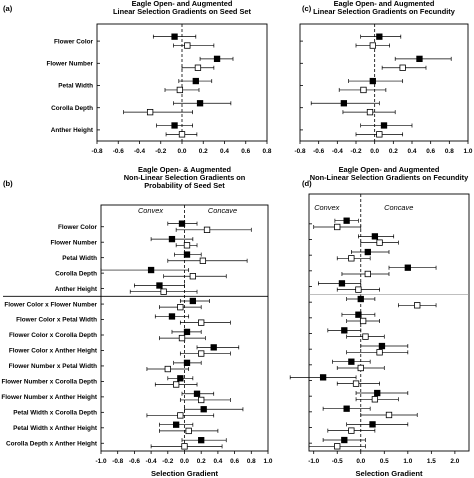 This screenshot has height=478, width=474. Describe the element at coordinates (182, 4) in the screenshot. I see `chart-title-line: Eagle Open- and Augmented` at that location.